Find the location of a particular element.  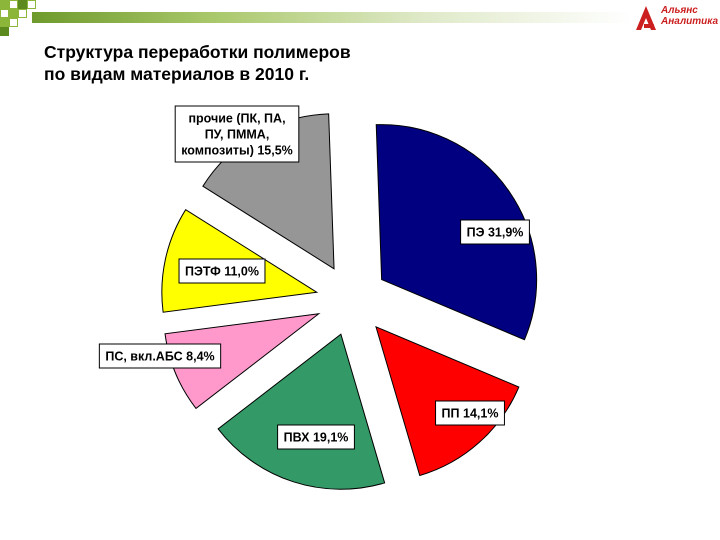

logo-line1: Альянс is located at coordinates (679, 10).